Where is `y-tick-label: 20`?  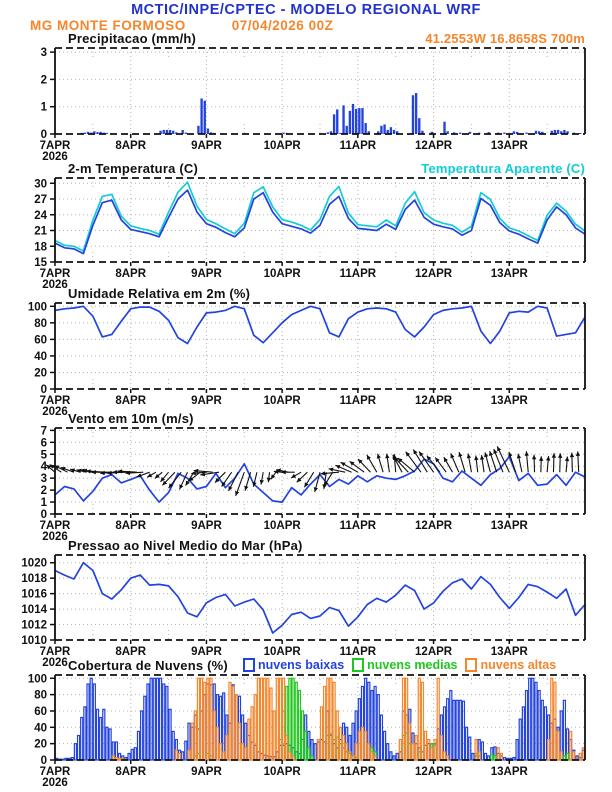 y-tick-label: 20 is located at coordinates (40, 745).